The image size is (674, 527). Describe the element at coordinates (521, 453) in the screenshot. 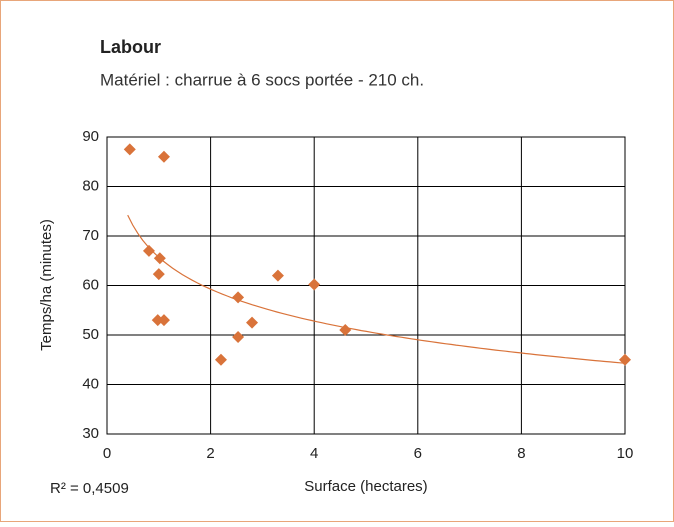

I see `x-tick-label: 8` at that location.